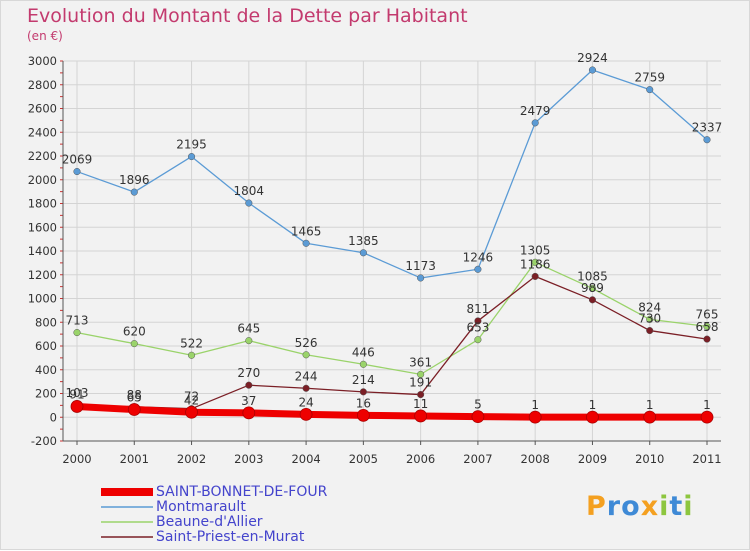 The height and width of the screenshot is (551, 750). Describe the element at coordinates (44, 441) in the screenshot. I see `y-tick-label: -200` at that location.